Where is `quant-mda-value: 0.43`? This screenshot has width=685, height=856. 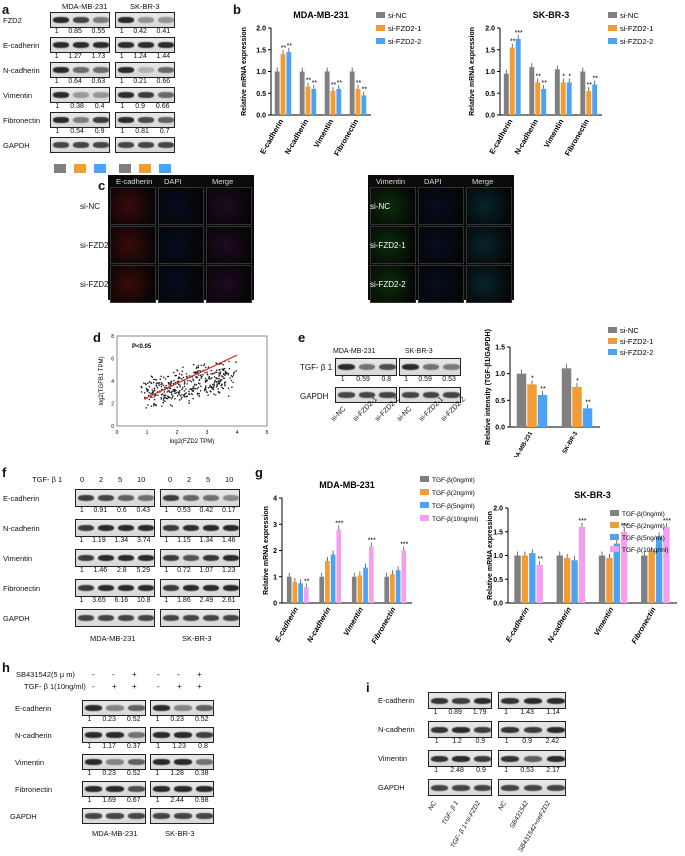 quant-mda-value: 0.43 is located at coordinates (143, 510).